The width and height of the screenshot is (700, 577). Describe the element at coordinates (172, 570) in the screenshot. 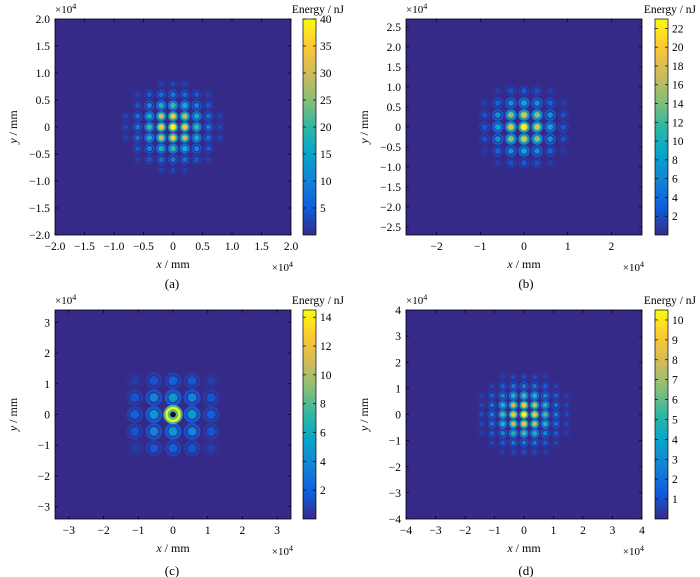

I see `panel-caption: (c)` at that location.